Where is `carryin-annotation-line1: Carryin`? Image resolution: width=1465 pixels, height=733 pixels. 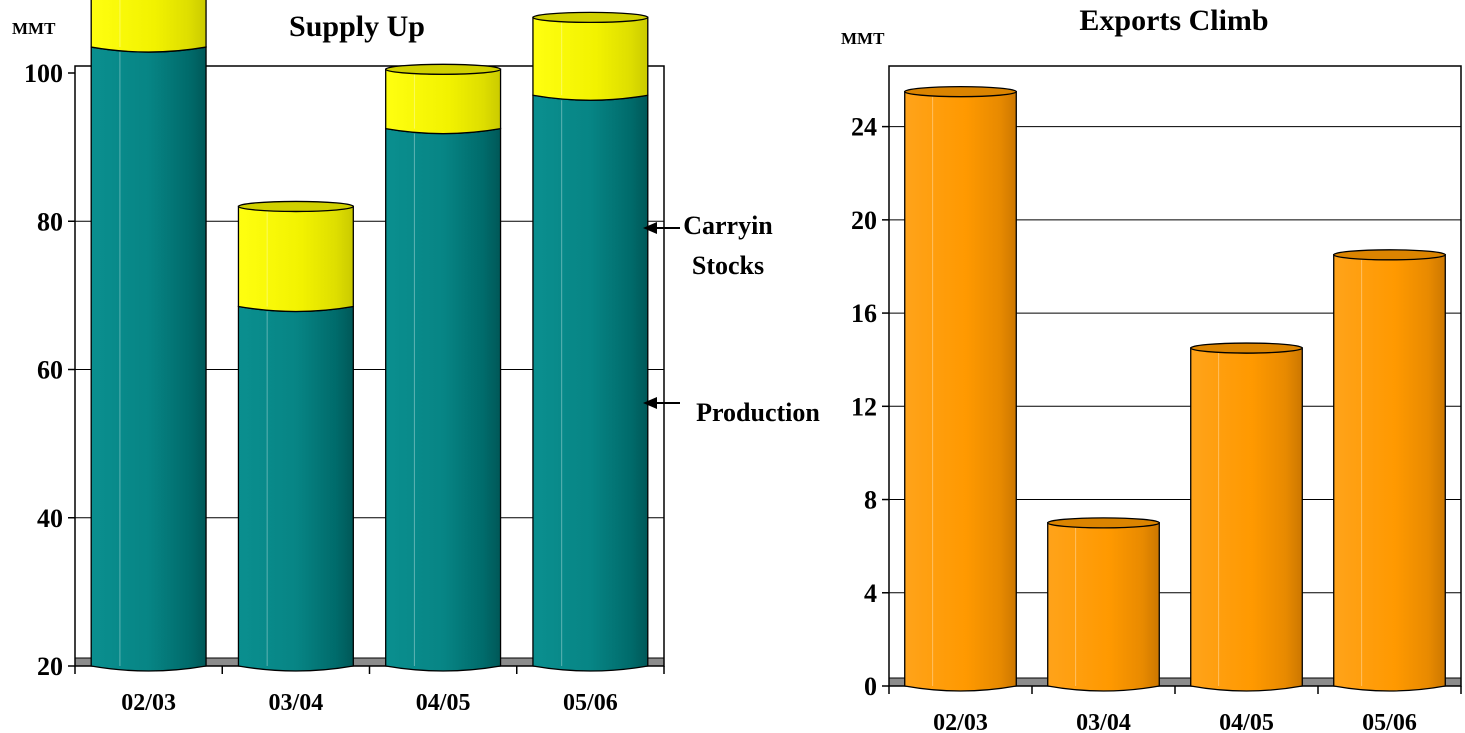
carryin-annotation-line1: Carryin is located at coordinates (728, 225).